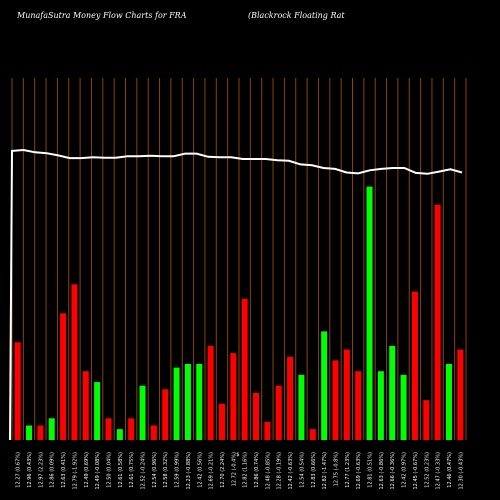 This screenshot has width=500, height=500. What do you see at coordinates (427, 470) in the screenshot?
I see `x-tick-label: 12.52 (0.23%)` at bounding box center [427, 470].